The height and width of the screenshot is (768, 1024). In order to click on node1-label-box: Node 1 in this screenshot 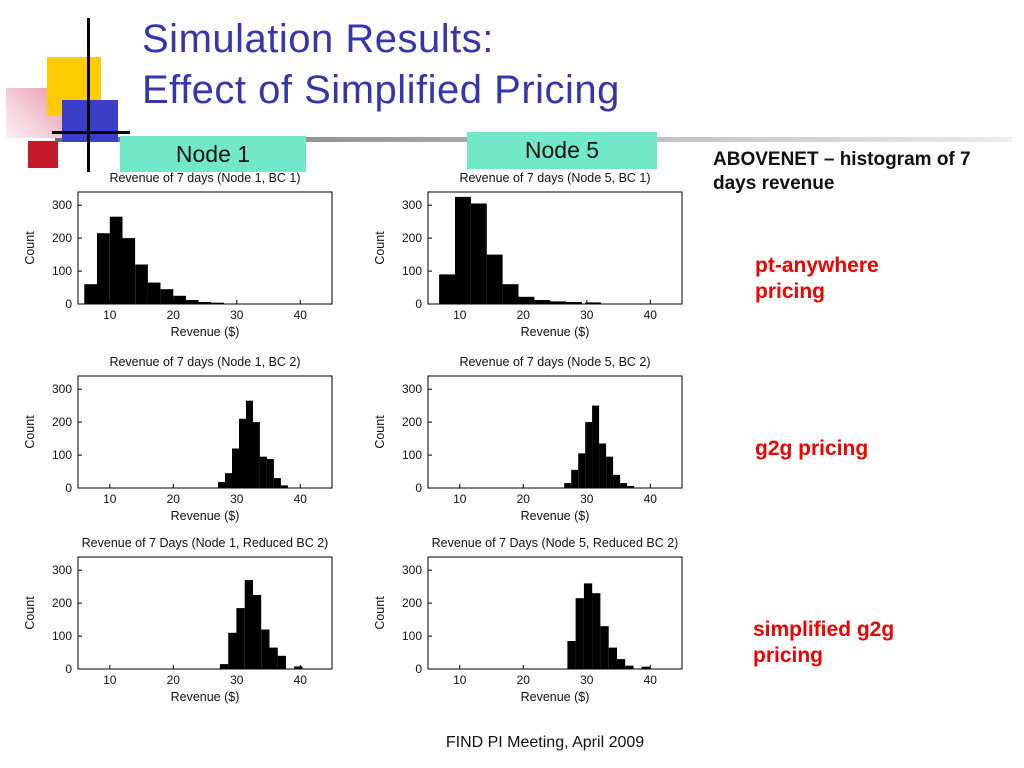, I will do `click(213, 154)`.